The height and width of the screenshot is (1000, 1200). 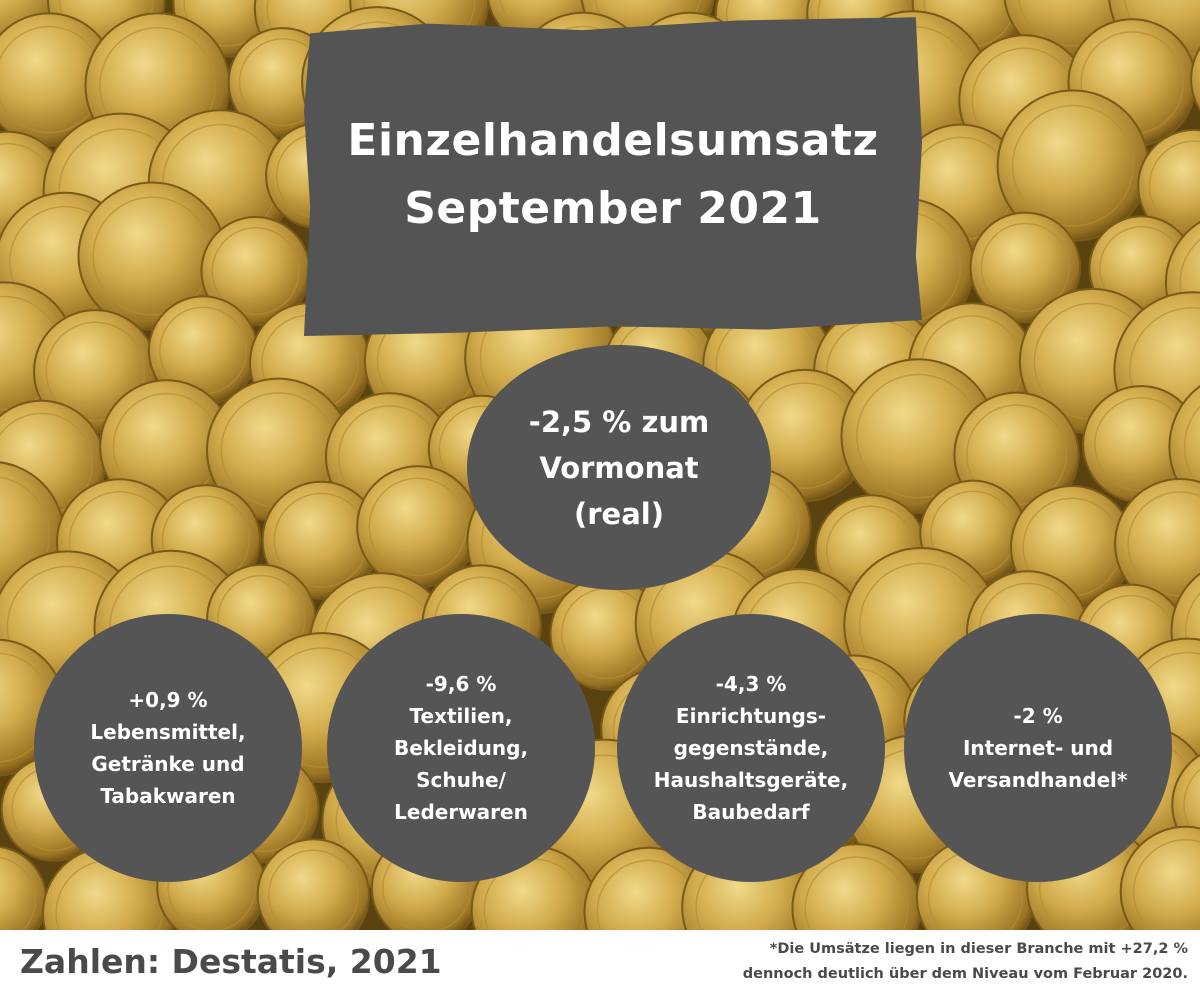 What do you see at coordinates (168, 700) in the screenshot?
I see `category-value: +0,9 %` at bounding box center [168, 700].